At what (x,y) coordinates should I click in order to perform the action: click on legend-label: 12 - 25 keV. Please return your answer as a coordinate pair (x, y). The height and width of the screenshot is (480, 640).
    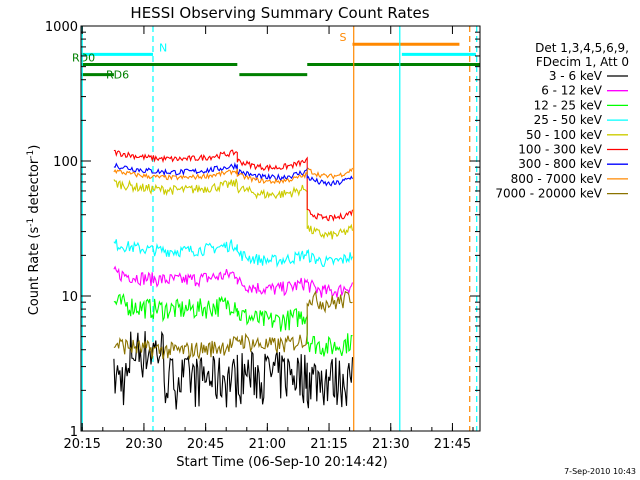
    Looking at the image, I should click on (568, 105).